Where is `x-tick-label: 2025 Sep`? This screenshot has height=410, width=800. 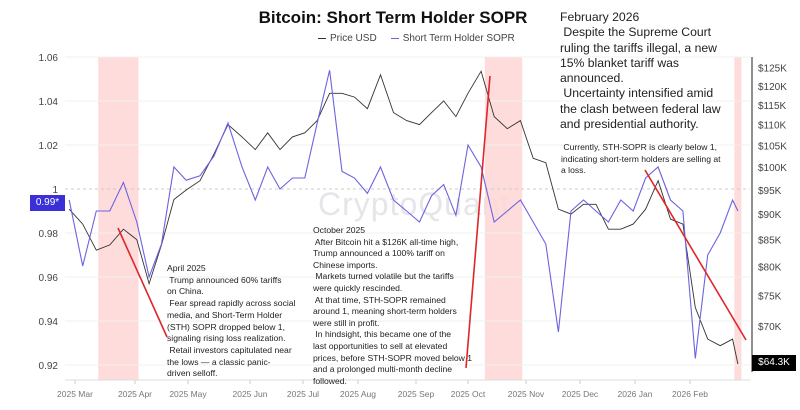
x-tick-label: 2025 Sep is located at coordinates (416, 394).